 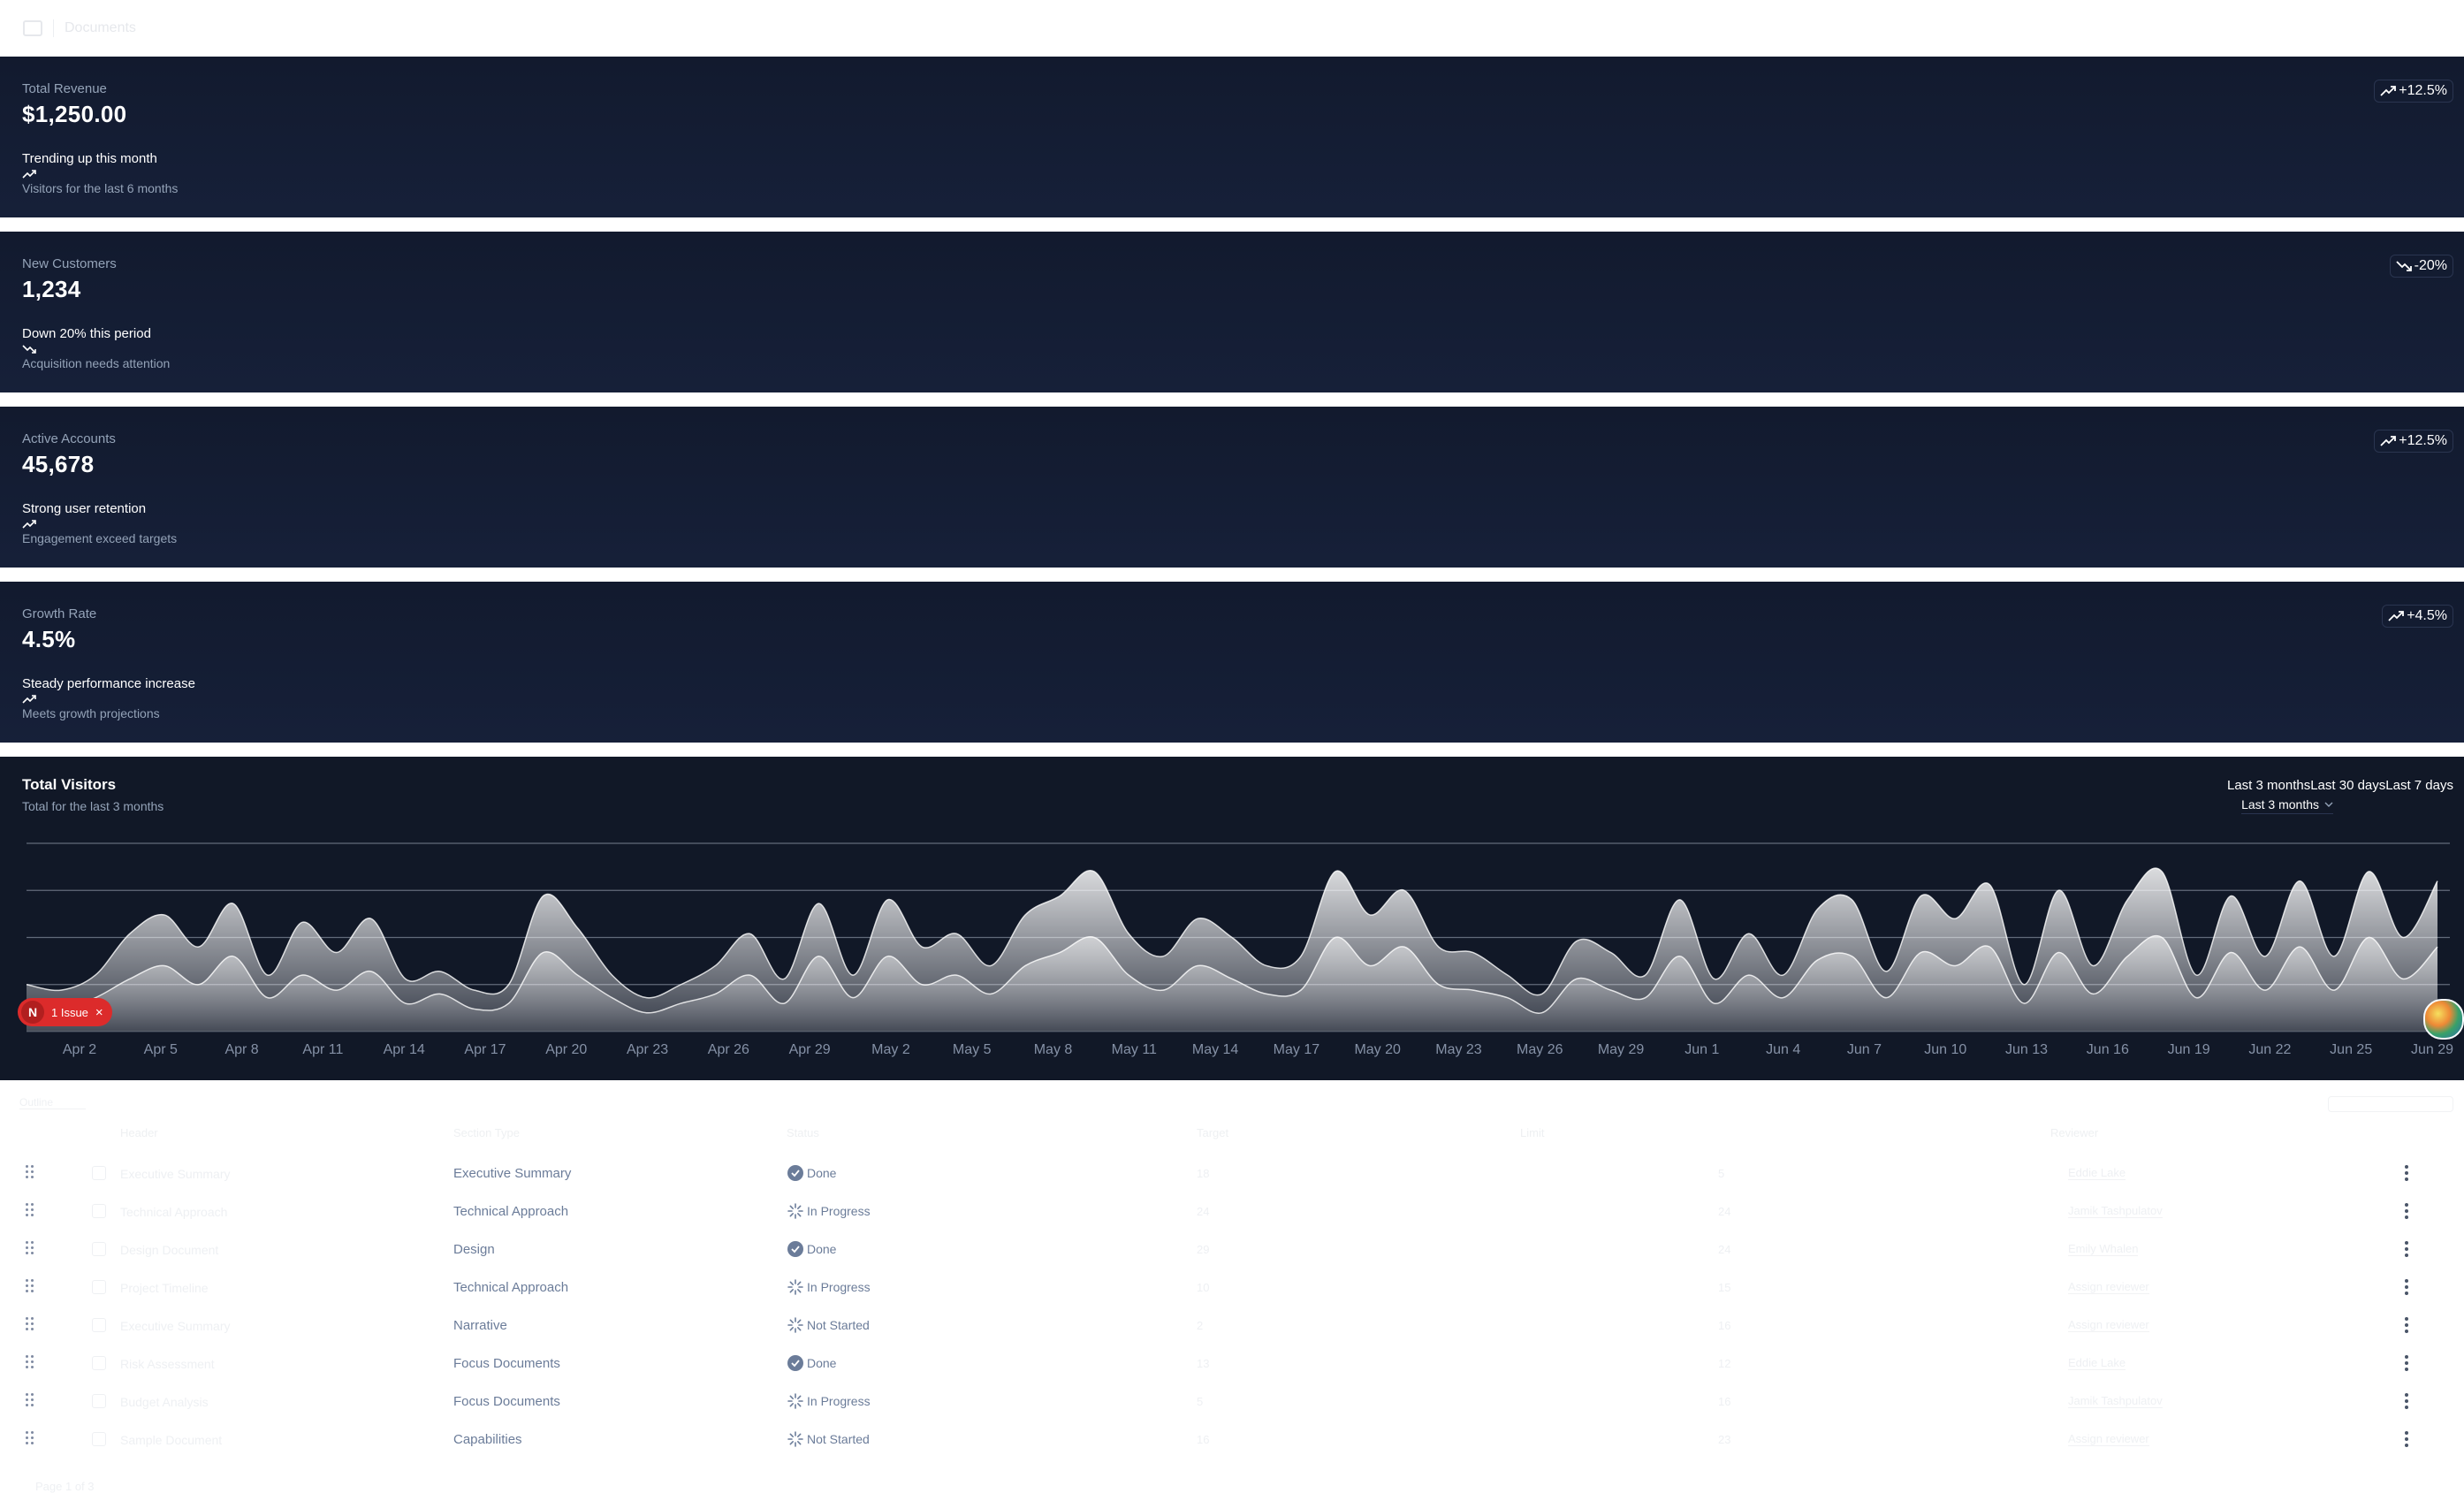 I want to click on target-input: 13, so click(x=1203, y=1363).